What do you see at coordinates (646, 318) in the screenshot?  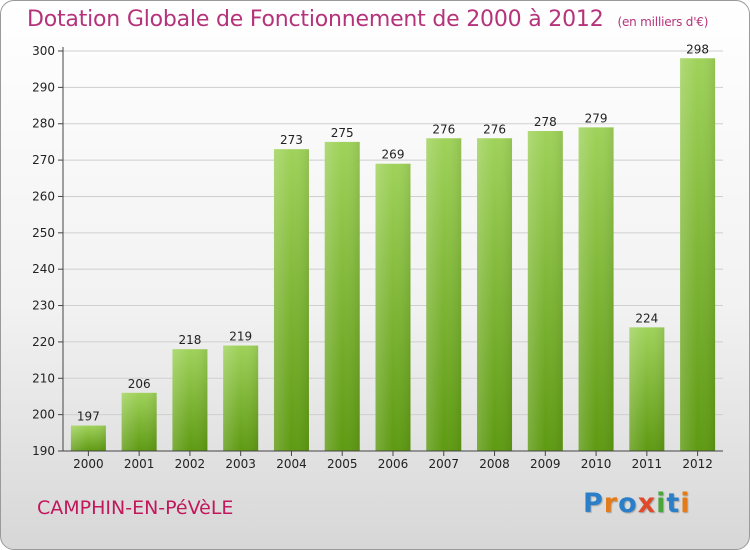 I see `bar-value-label: 224` at bounding box center [646, 318].